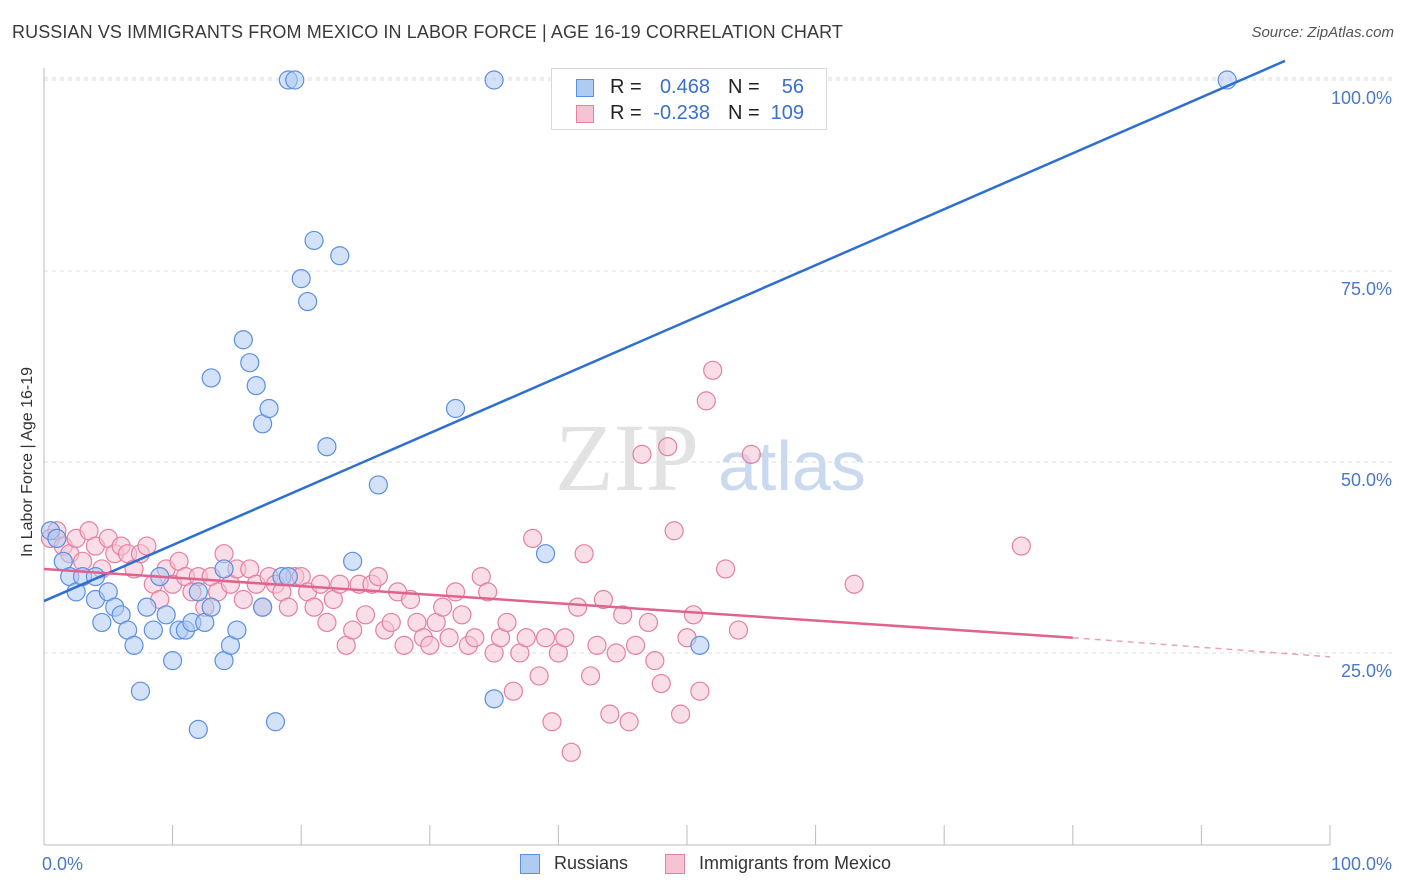 This screenshot has height=892, width=1406. What do you see at coordinates (627, 457) in the screenshot?
I see `watermark-zip: ZIP` at bounding box center [627, 457].